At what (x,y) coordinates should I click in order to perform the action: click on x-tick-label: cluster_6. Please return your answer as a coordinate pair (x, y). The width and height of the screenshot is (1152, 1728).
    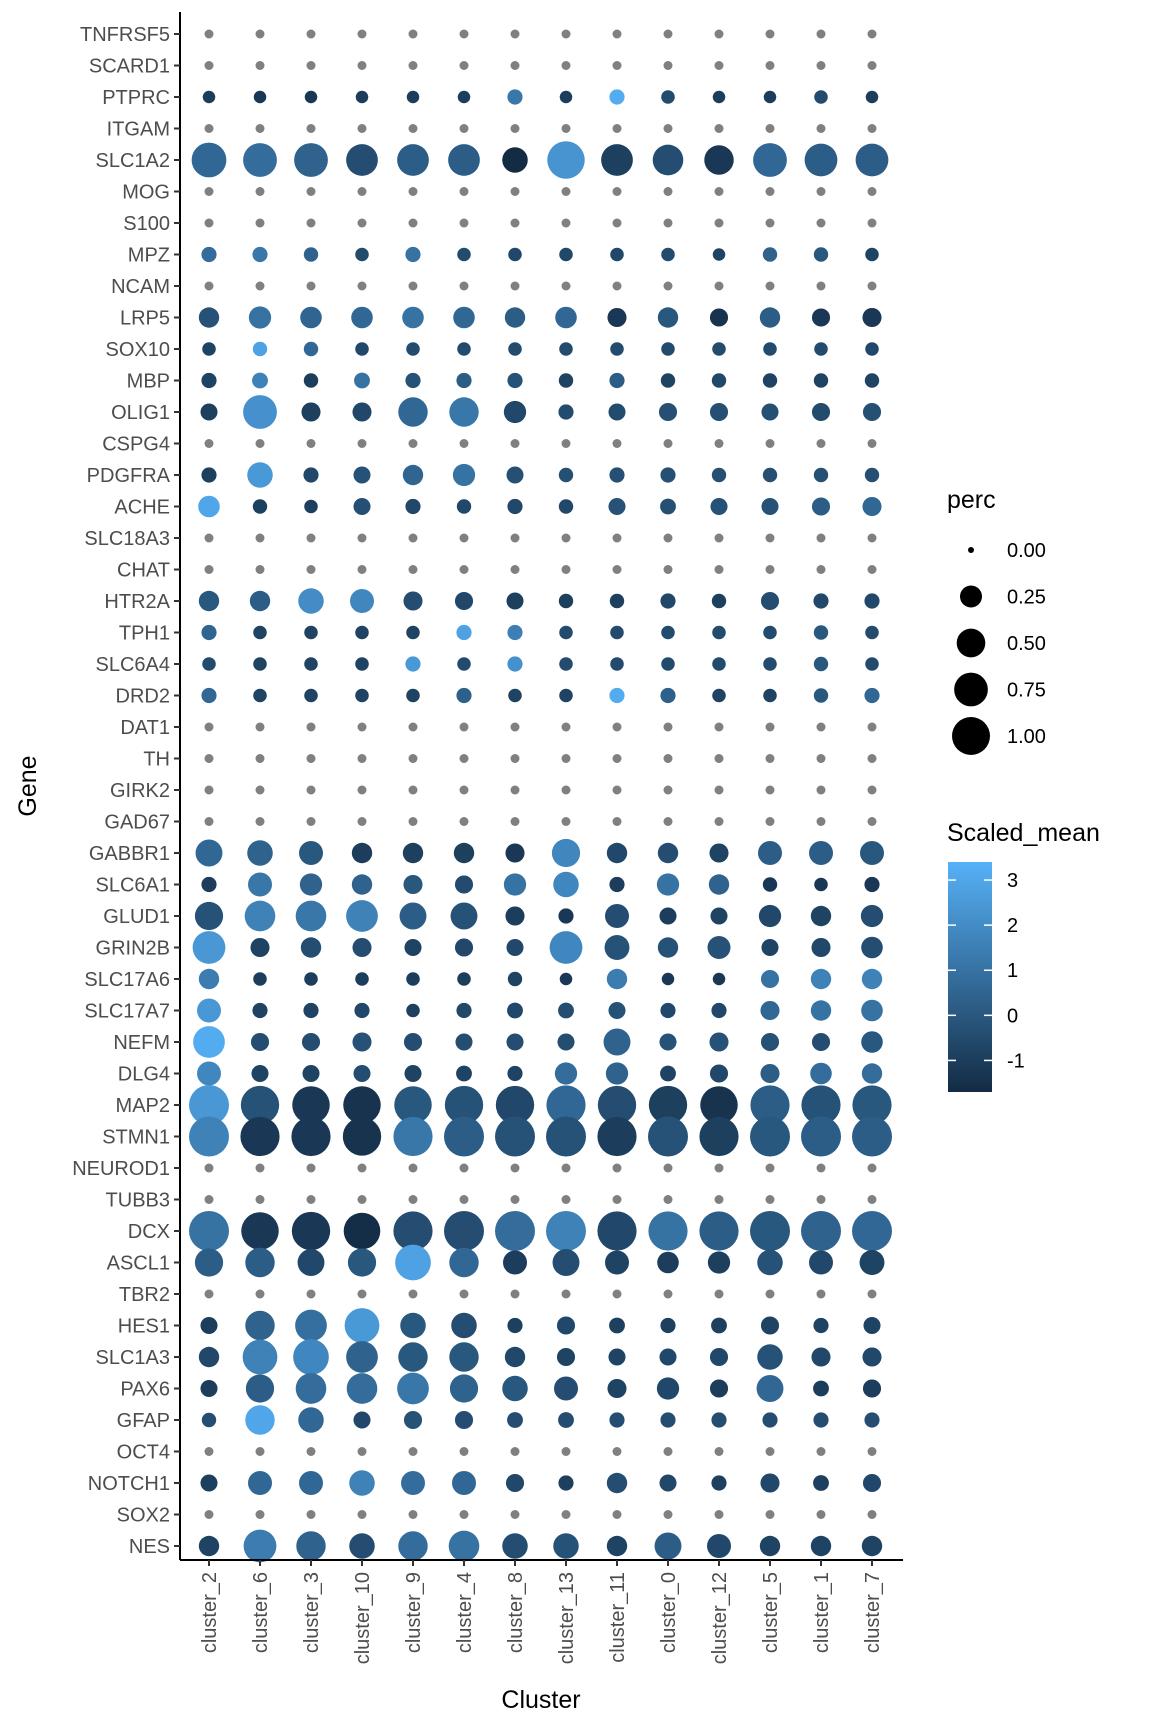
    Looking at the image, I should click on (261, 1612).